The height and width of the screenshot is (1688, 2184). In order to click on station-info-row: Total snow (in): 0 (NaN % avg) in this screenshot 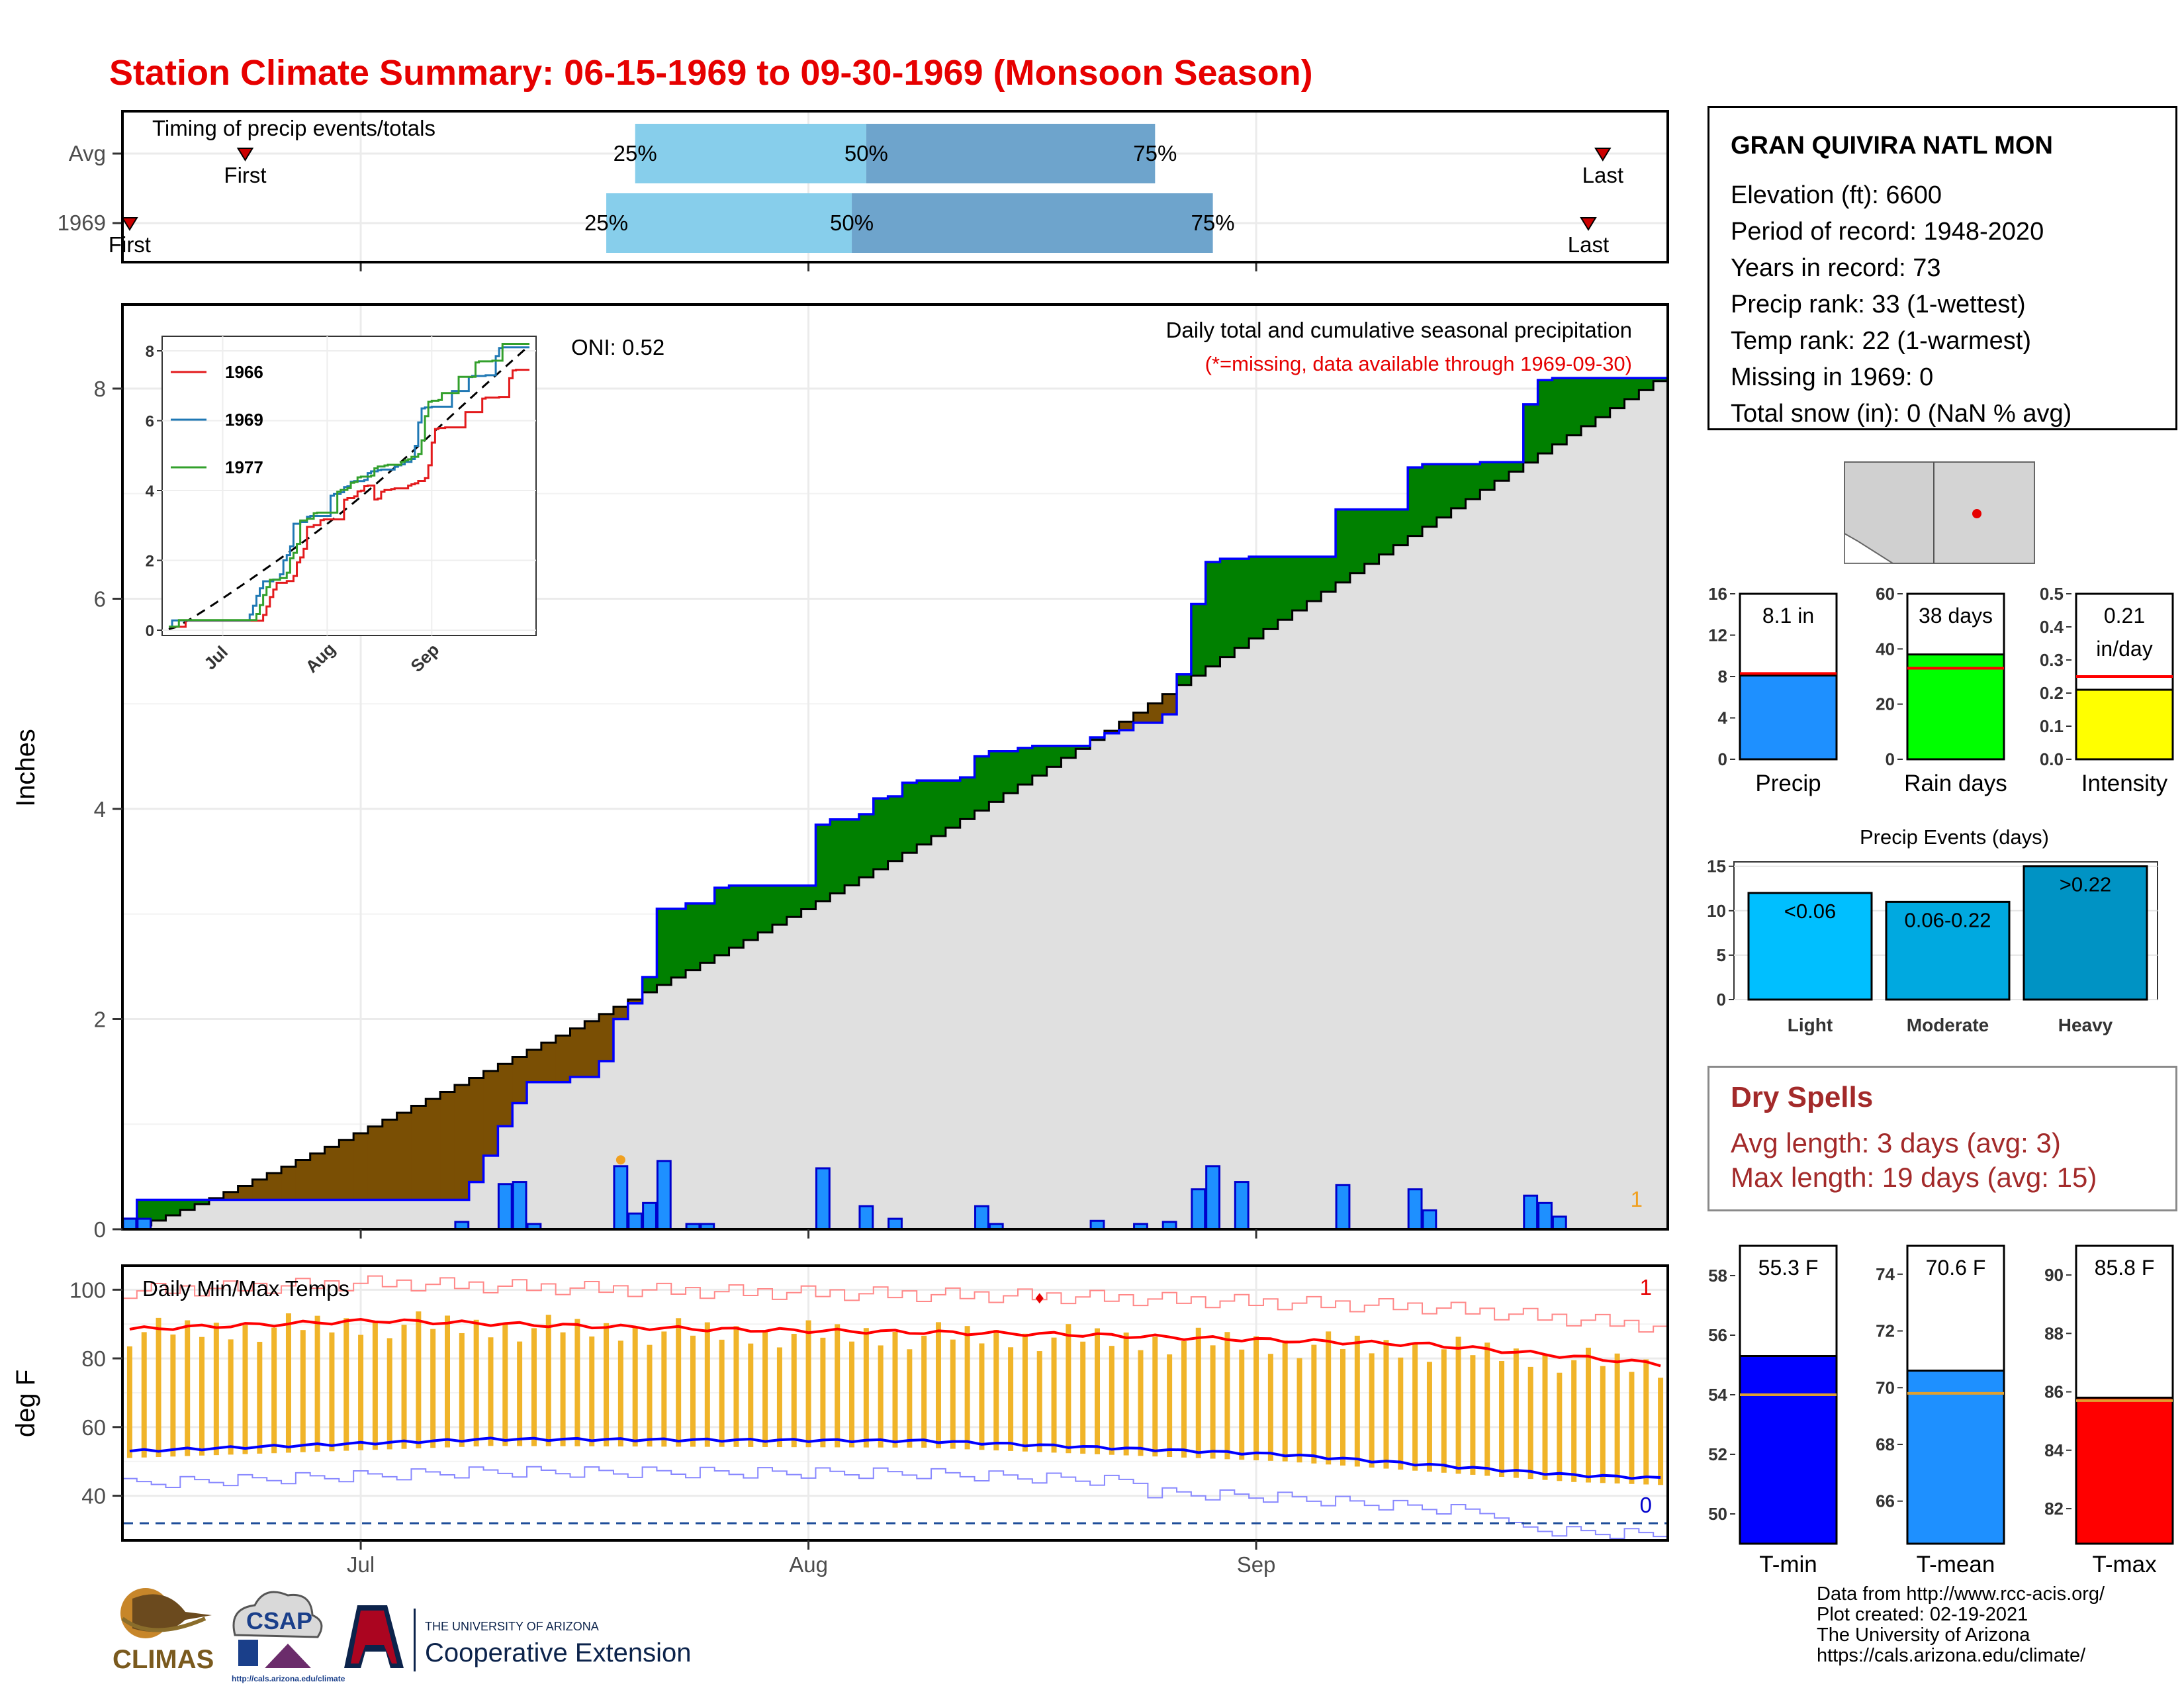, I will do `click(1901, 414)`.